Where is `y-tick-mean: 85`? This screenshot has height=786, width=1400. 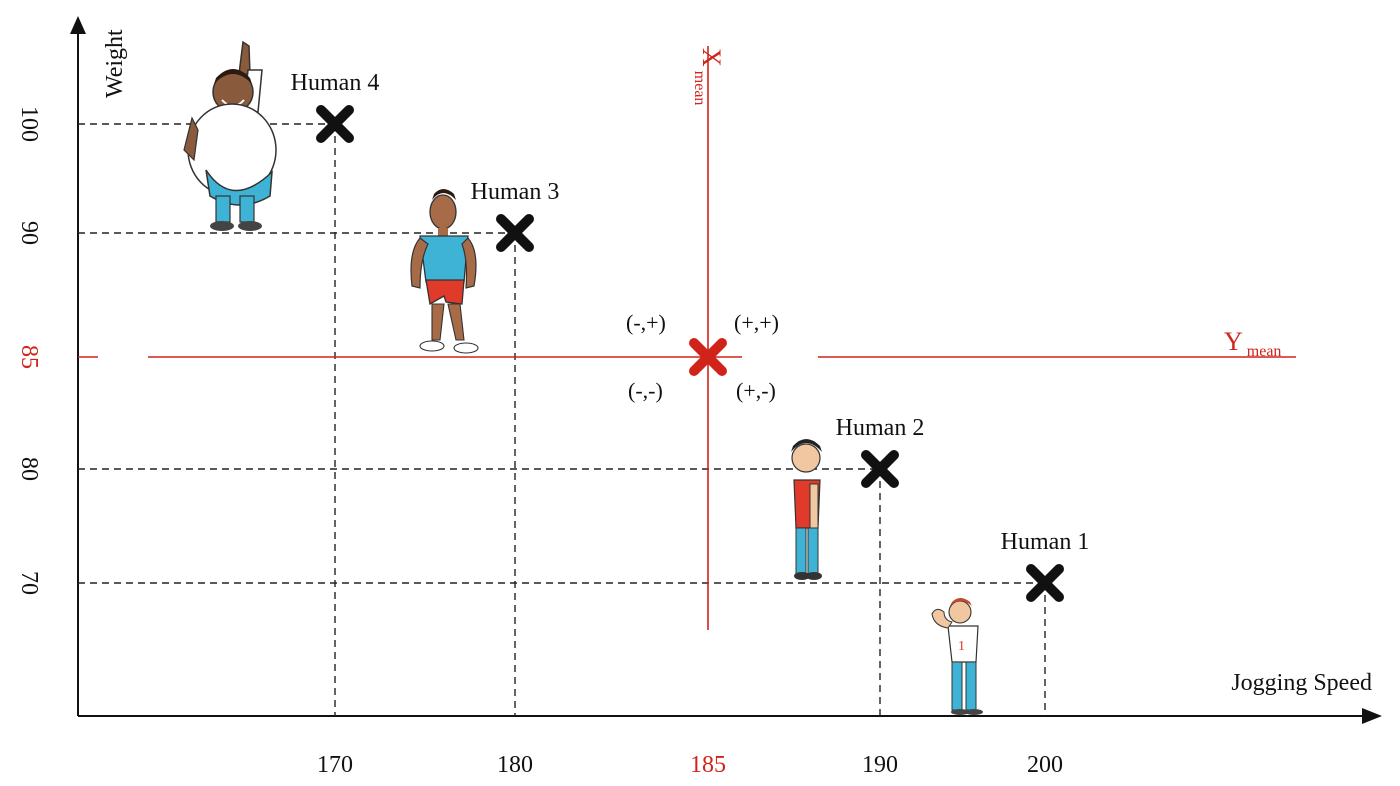 y-tick-mean: 85 is located at coordinates (29, 357).